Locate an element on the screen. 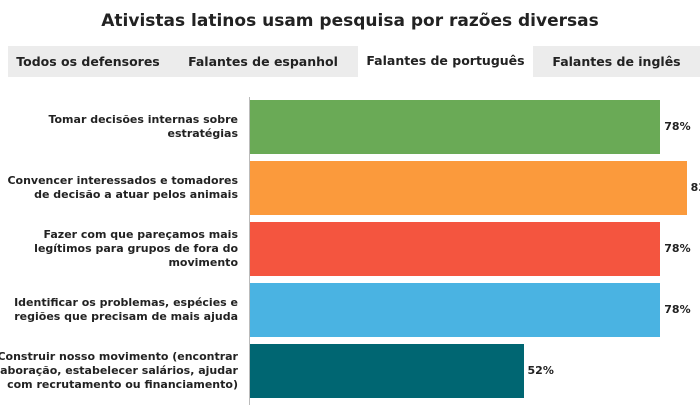  y-axis-line is located at coordinates (249, 251).